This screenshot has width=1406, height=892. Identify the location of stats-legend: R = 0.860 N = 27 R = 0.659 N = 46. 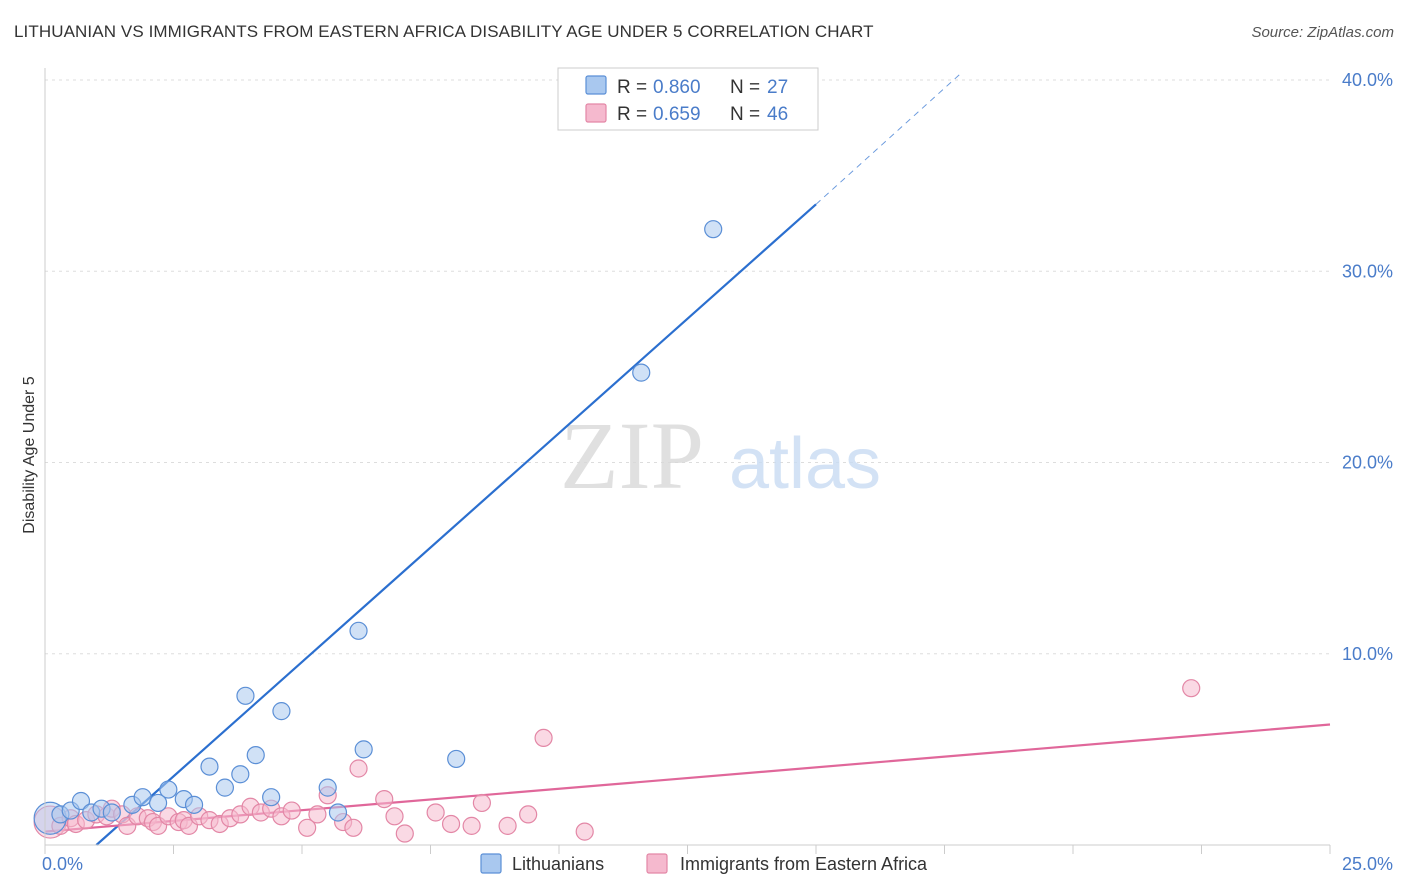
(688, 99).